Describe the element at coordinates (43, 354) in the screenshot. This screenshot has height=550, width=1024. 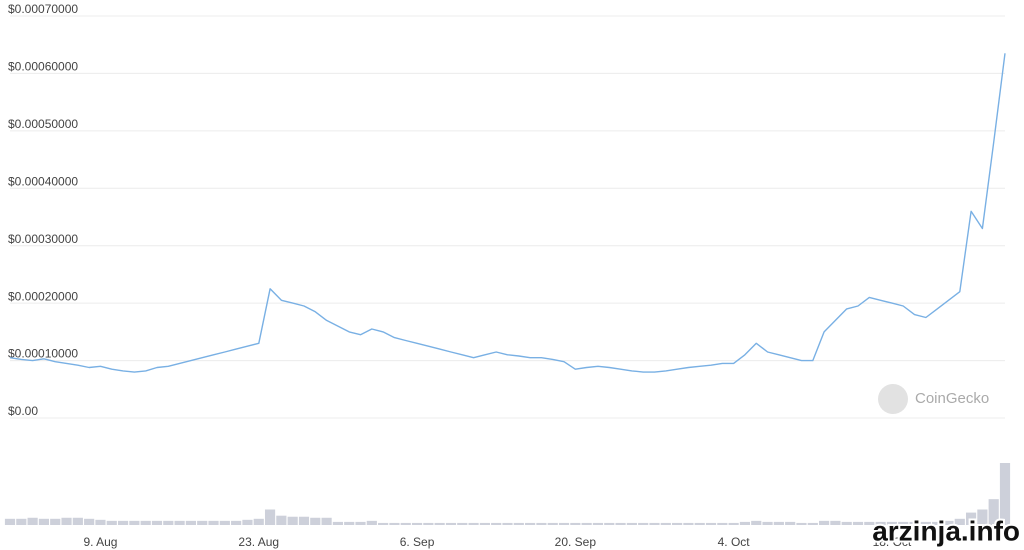
I see `y-tick-label: $0.00010000` at that location.